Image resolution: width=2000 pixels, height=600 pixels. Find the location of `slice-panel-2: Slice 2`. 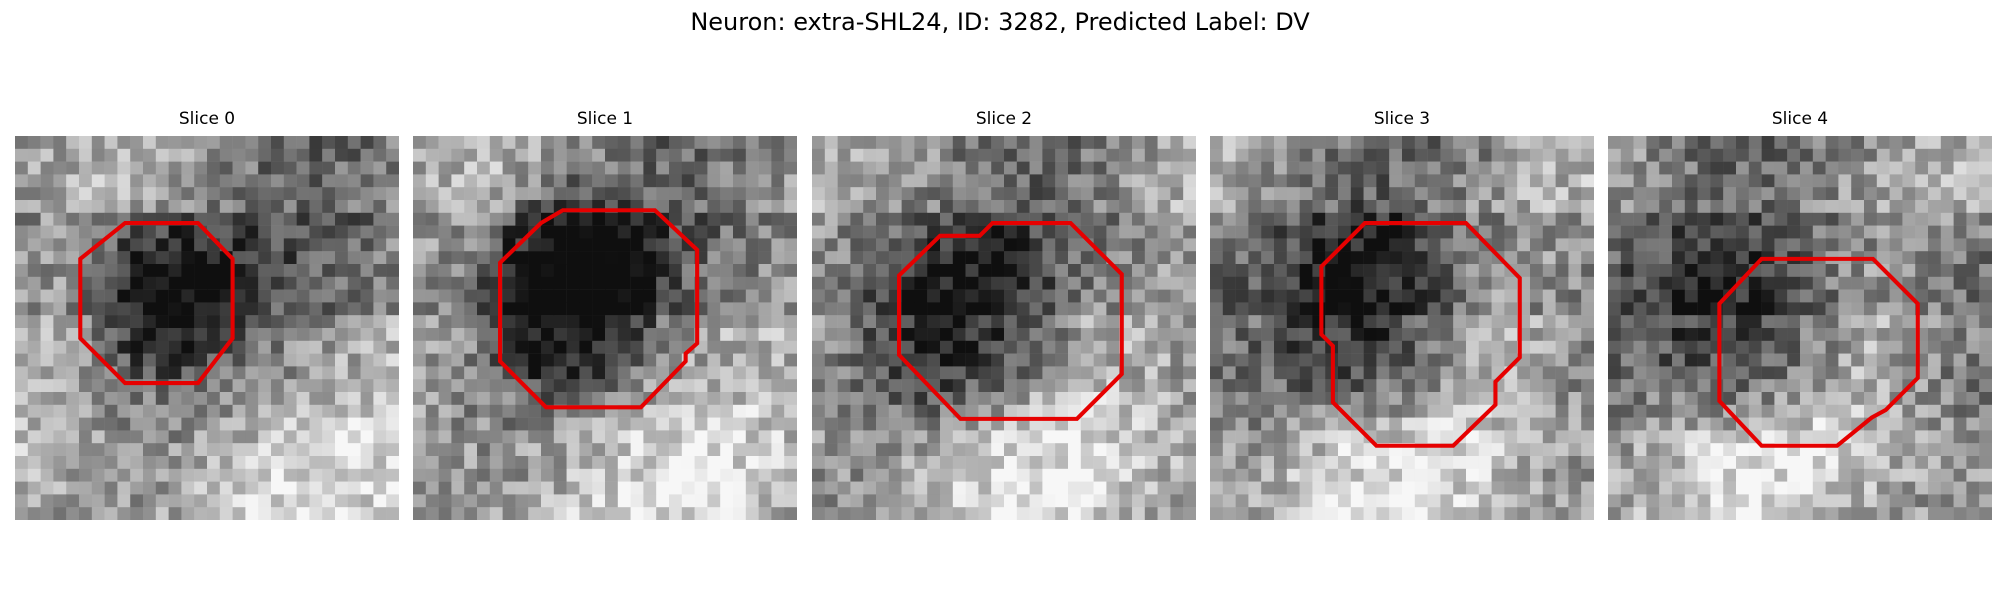

slice-panel-2: Slice 2 is located at coordinates (1004, 314).